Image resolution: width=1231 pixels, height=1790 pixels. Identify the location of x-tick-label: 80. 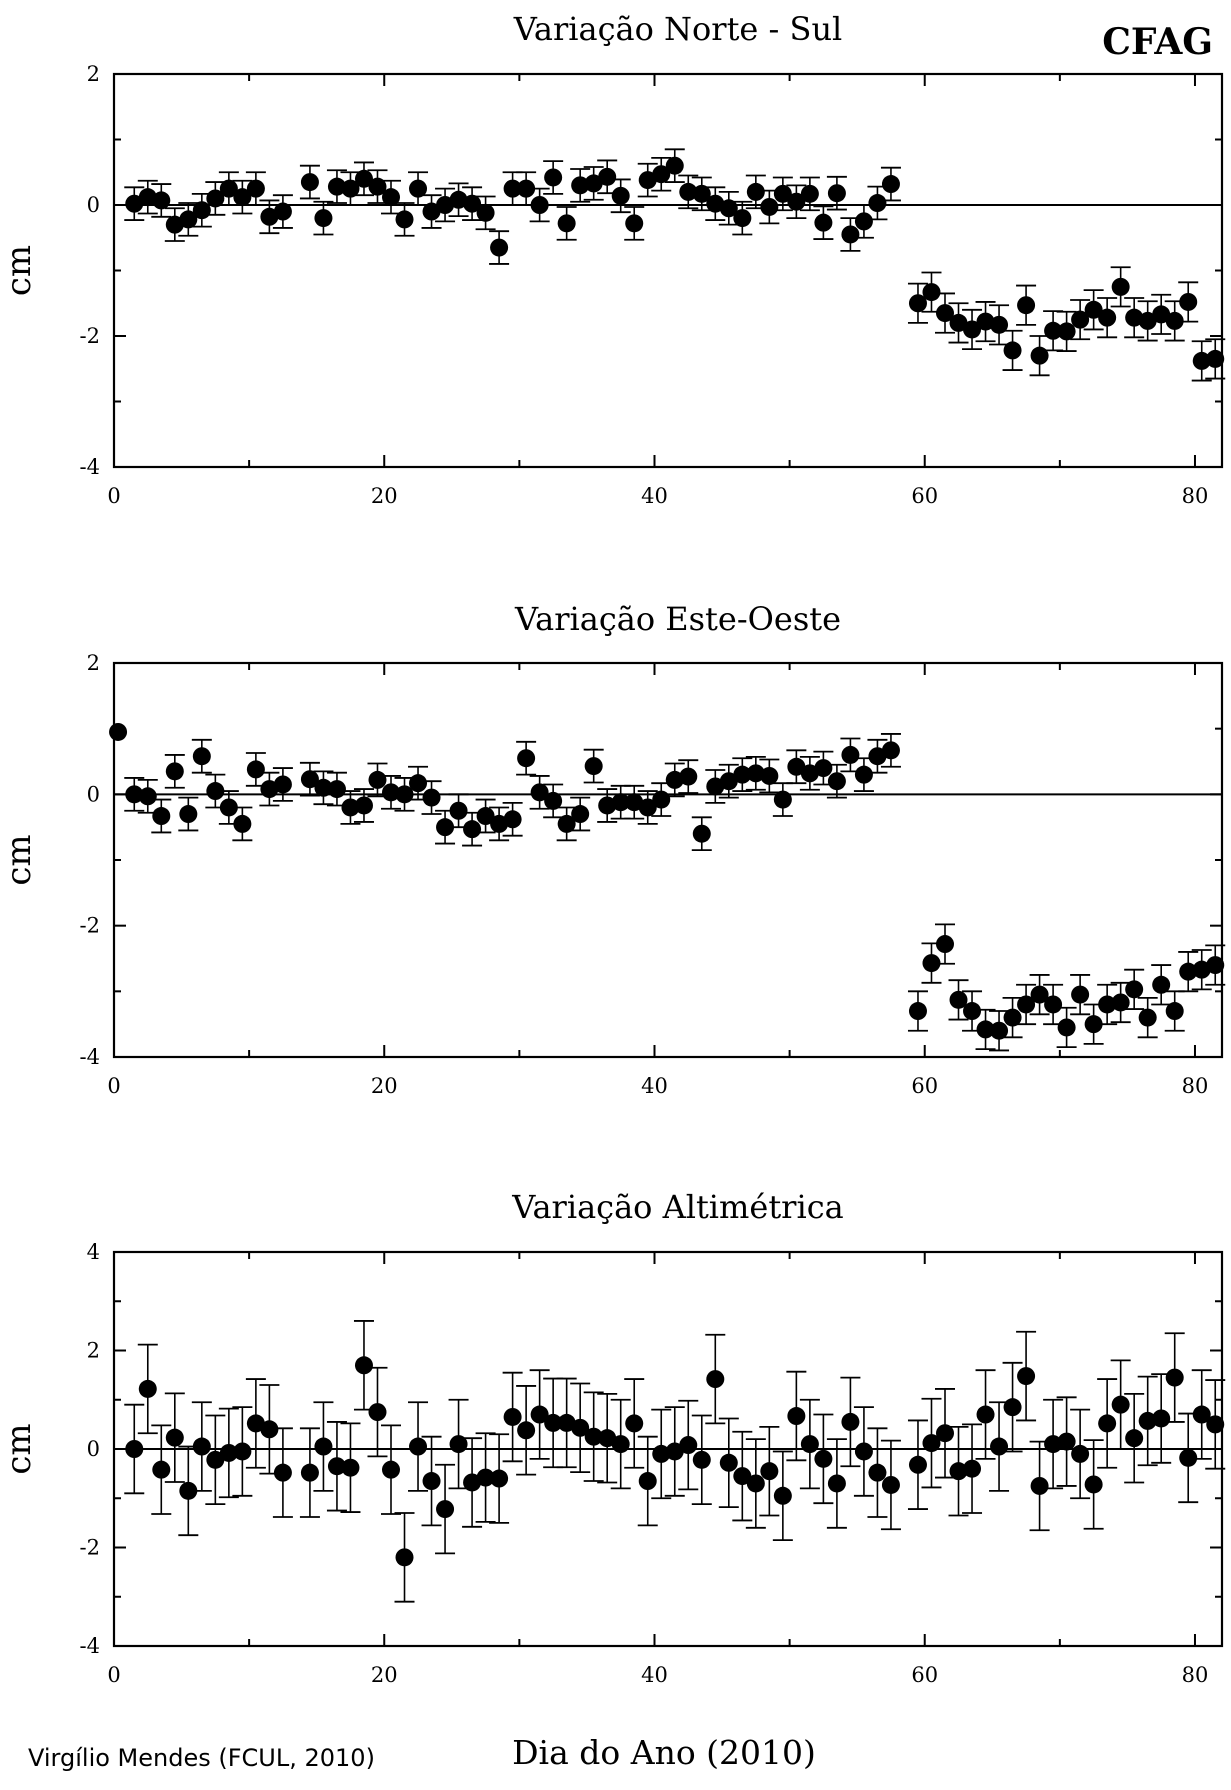
(1195, 1675).